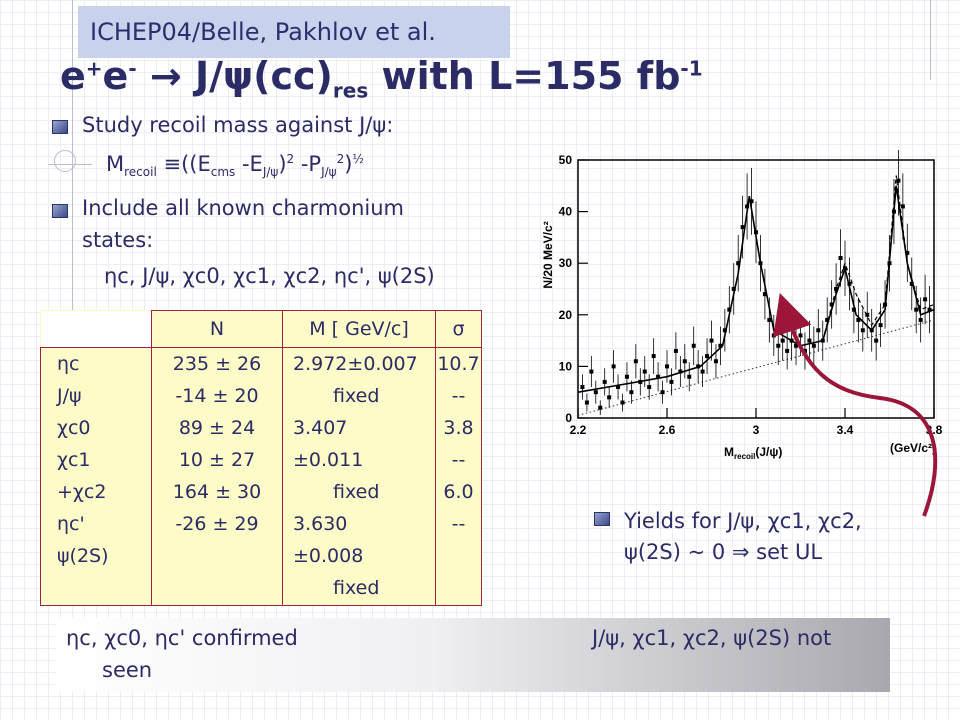 This screenshot has width=960, height=720. Describe the element at coordinates (359, 329) in the screenshot. I see `header-mass: M [ GeV/c]` at that location.